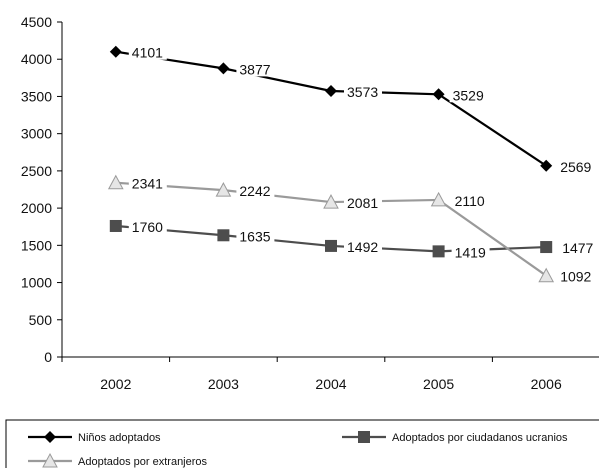 Image resolution: width=599 pixels, height=468 pixels. Describe the element at coordinates (36, 208) in the screenshot. I see `y-tick-label: 2000` at that location.